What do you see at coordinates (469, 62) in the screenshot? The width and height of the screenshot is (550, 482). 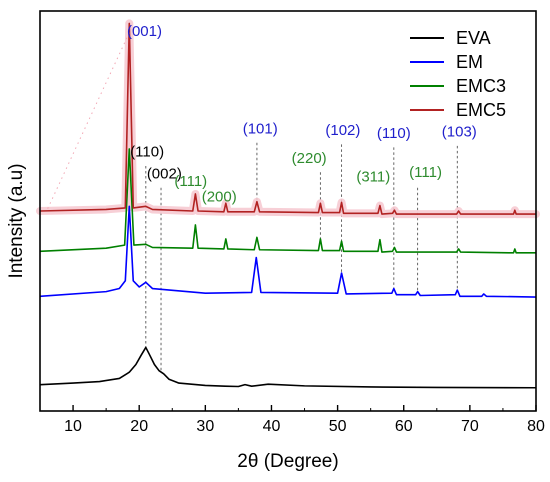 I see `legend-label-em: EM` at bounding box center [469, 62].